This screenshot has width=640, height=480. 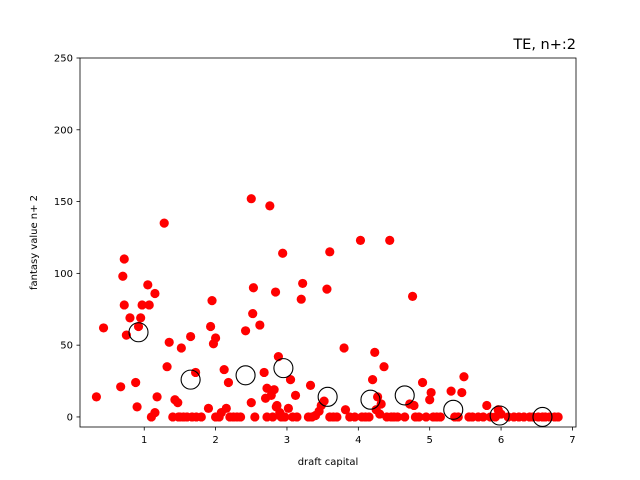 What do you see at coordinates (328, 462) in the screenshot?
I see `x-axis-label: draft capital` at bounding box center [328, 462].